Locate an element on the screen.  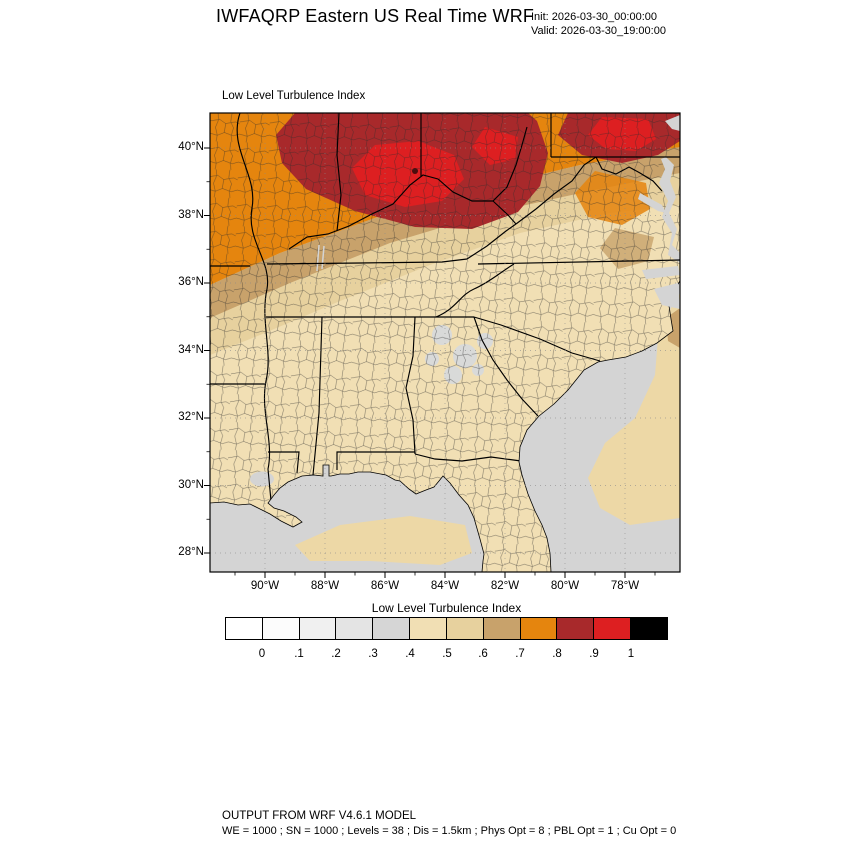
lat-tick-label: 28°N is located at coordinates (191, 552).